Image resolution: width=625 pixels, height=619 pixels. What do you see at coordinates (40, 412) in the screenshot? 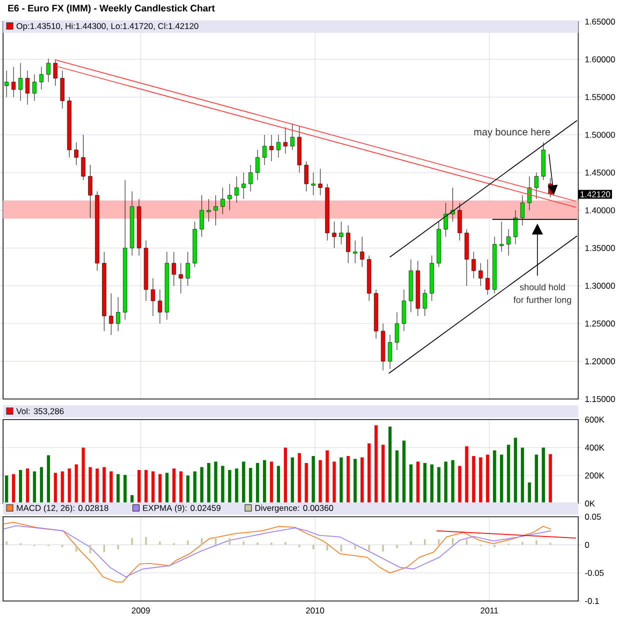
I see `legend-label: Vol: 353,286` at bounding box center [40, 412].